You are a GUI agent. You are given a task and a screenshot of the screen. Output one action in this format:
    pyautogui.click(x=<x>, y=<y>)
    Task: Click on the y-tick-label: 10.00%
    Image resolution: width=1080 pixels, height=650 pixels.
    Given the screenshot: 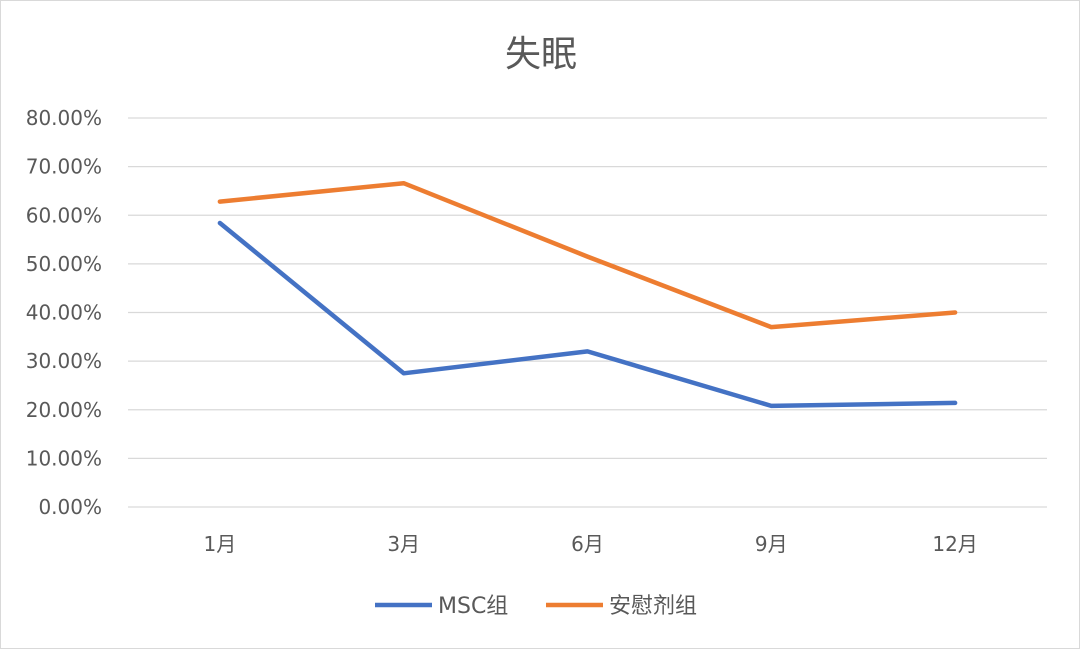 What is the action you would take?
    pyautogui.click(x=64, y=458)
    